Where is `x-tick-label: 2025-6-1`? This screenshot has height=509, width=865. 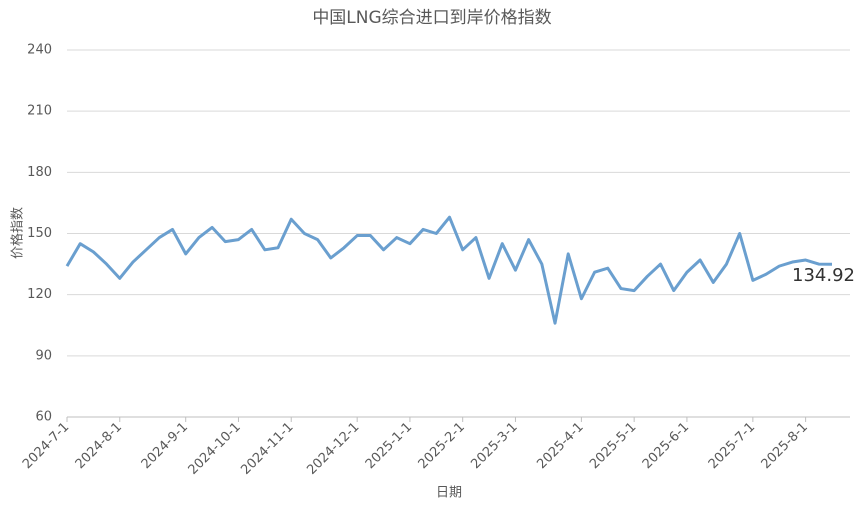 x-tick-label: 2025-6-1 is located at coordinates (666, 446).